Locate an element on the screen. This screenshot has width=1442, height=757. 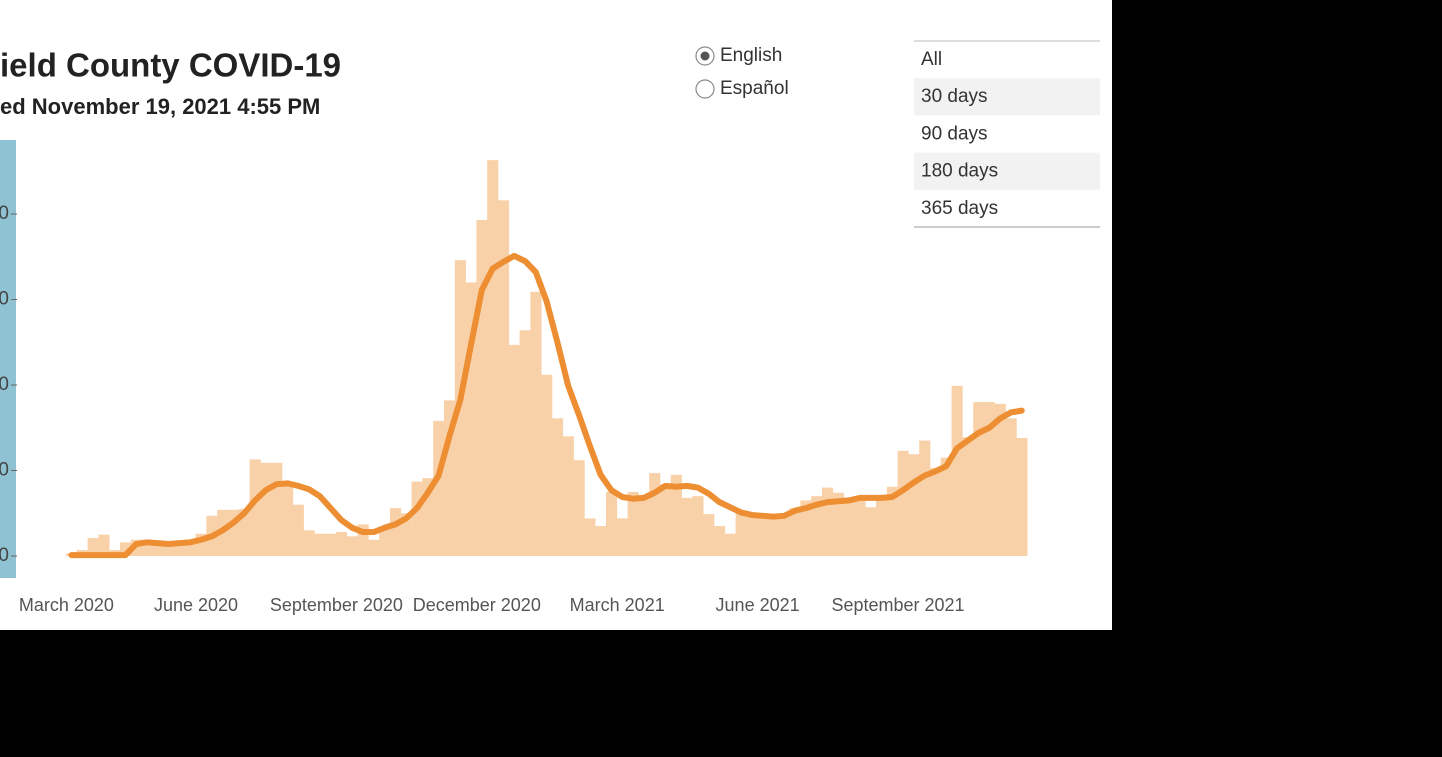
range-option: 90 days is located at coordinates (954, 133).